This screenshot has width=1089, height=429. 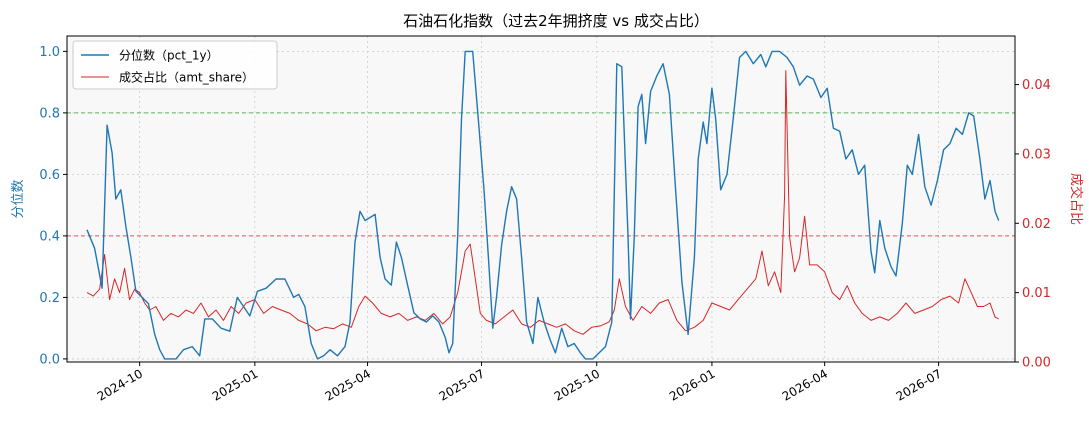 What do you see at coordinates (1036, 293) in the screenshot?
I see `y-right-tick-label: 0.01` at bounding box center [1036, 293].